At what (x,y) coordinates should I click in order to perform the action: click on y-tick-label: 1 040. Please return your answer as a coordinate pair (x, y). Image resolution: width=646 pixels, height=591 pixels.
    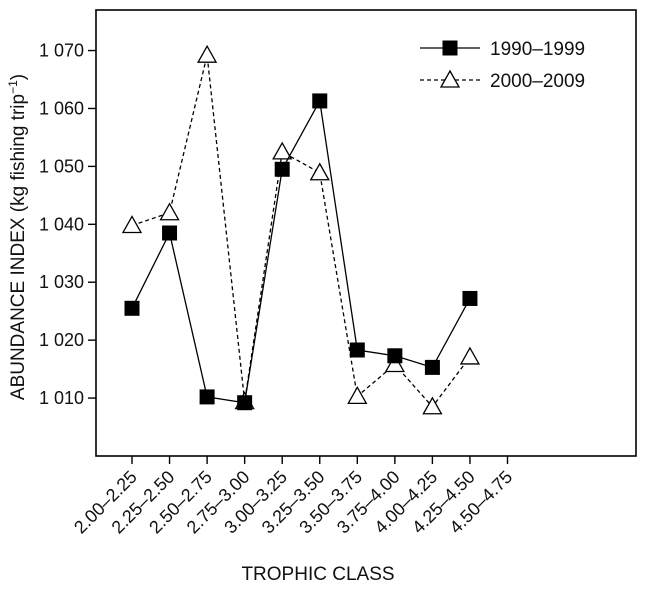
    Looking at the image, I should click on (61, 224).